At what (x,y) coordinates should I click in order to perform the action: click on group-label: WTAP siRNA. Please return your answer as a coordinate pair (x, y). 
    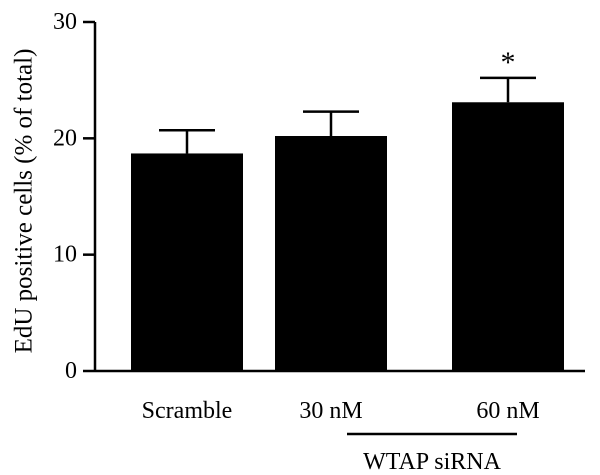
    Looking at the image, I should click on (432, 462).